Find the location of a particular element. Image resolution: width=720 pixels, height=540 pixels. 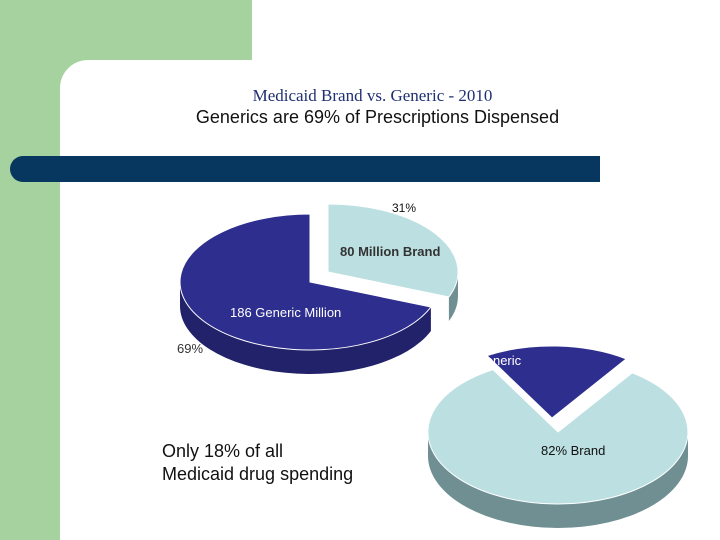

pie1-brand-percent-label: 31% is located at coordinates (404, 208).